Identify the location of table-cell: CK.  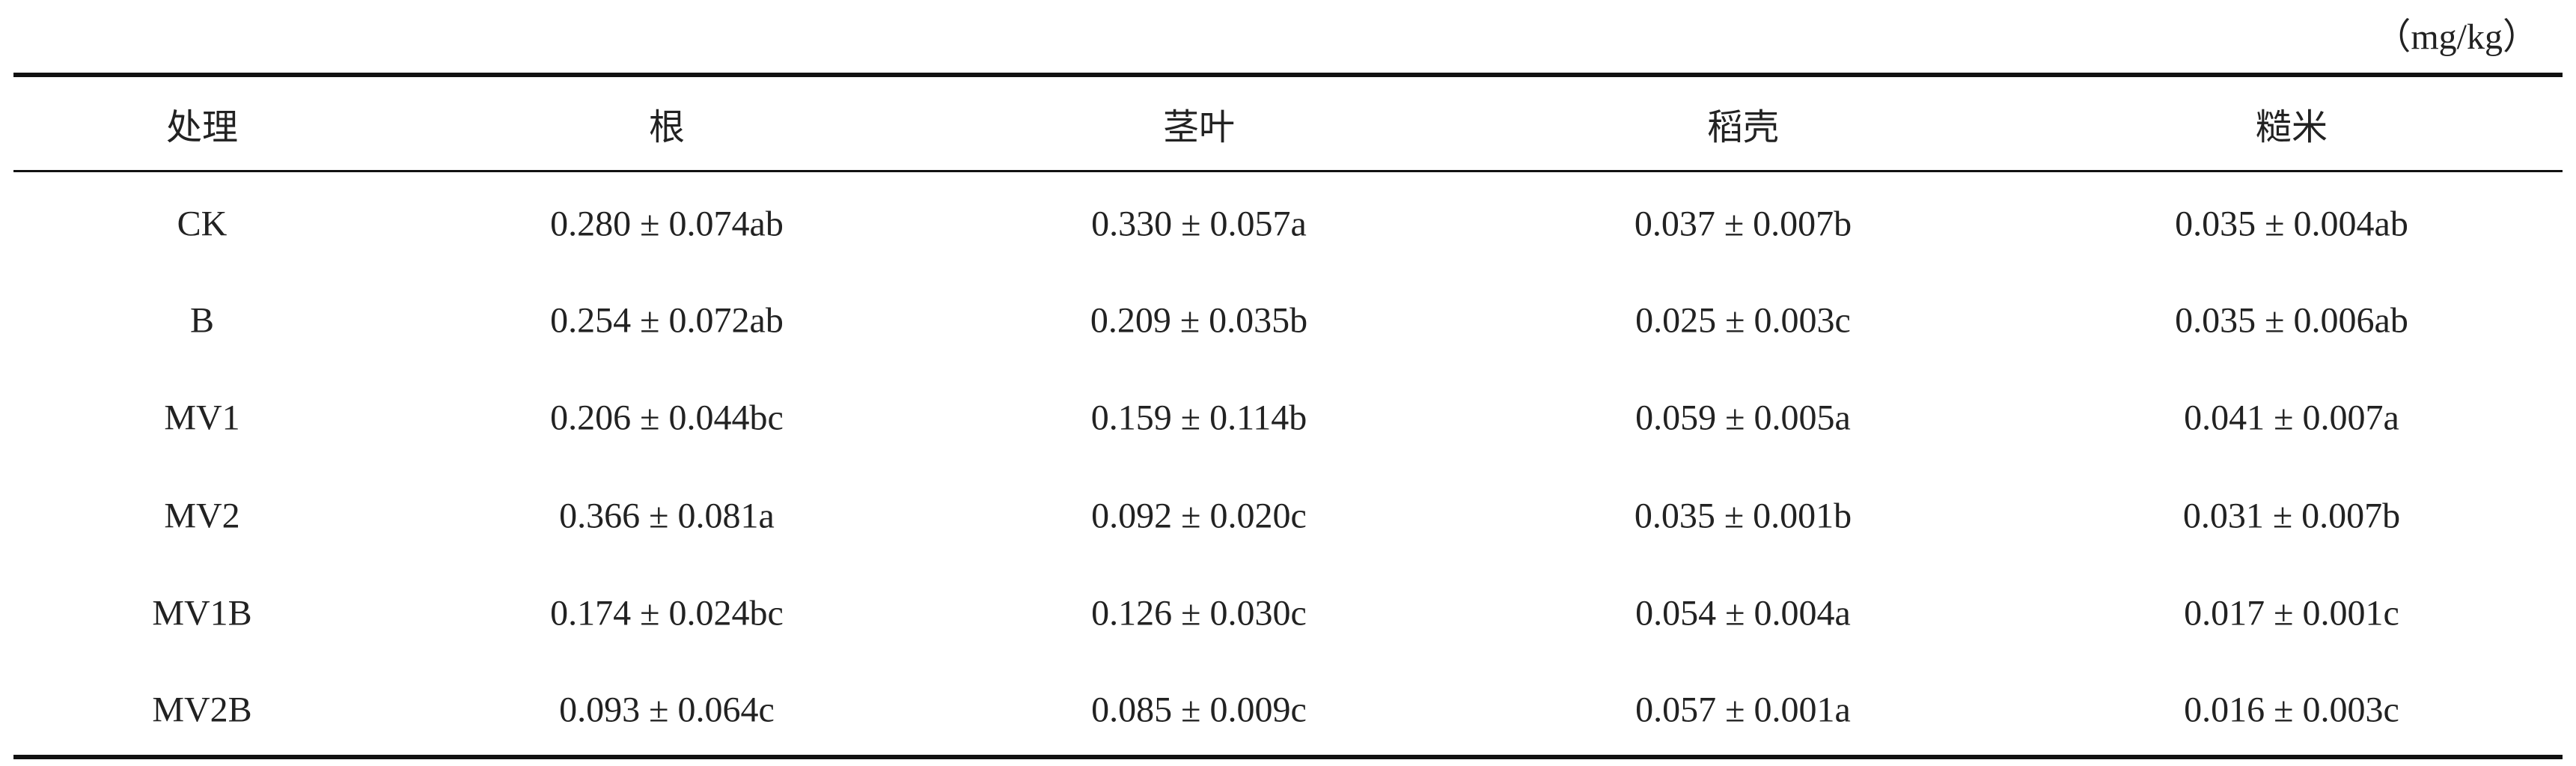
(202, 224).